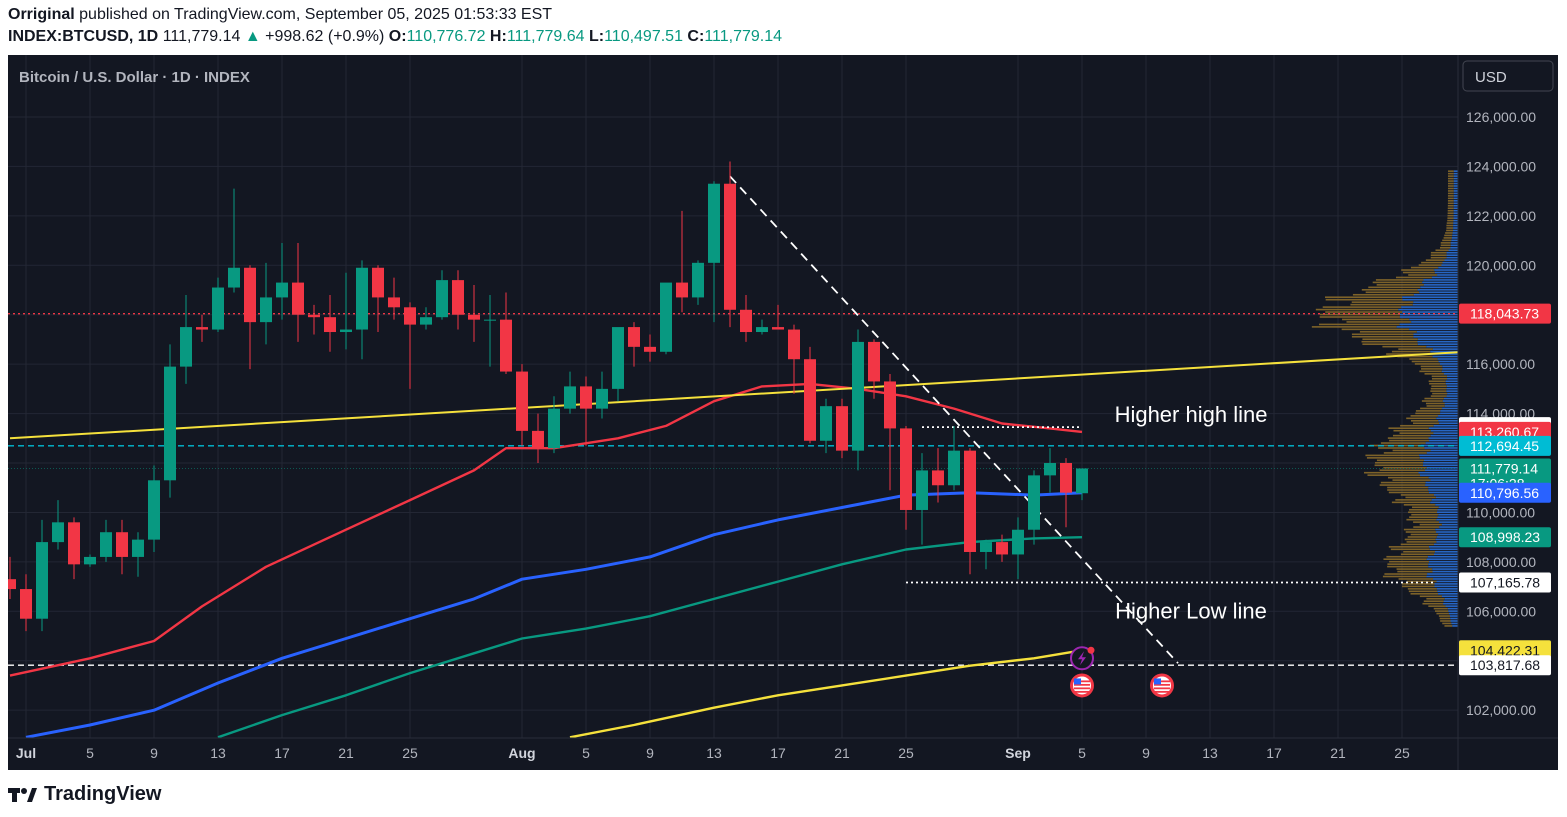 The height and width of the screenshot is (817, 1567). Describe the element at coordinates (1505, 650) in the screenshot. I see `price-label-text: 104,422.31` at that location.